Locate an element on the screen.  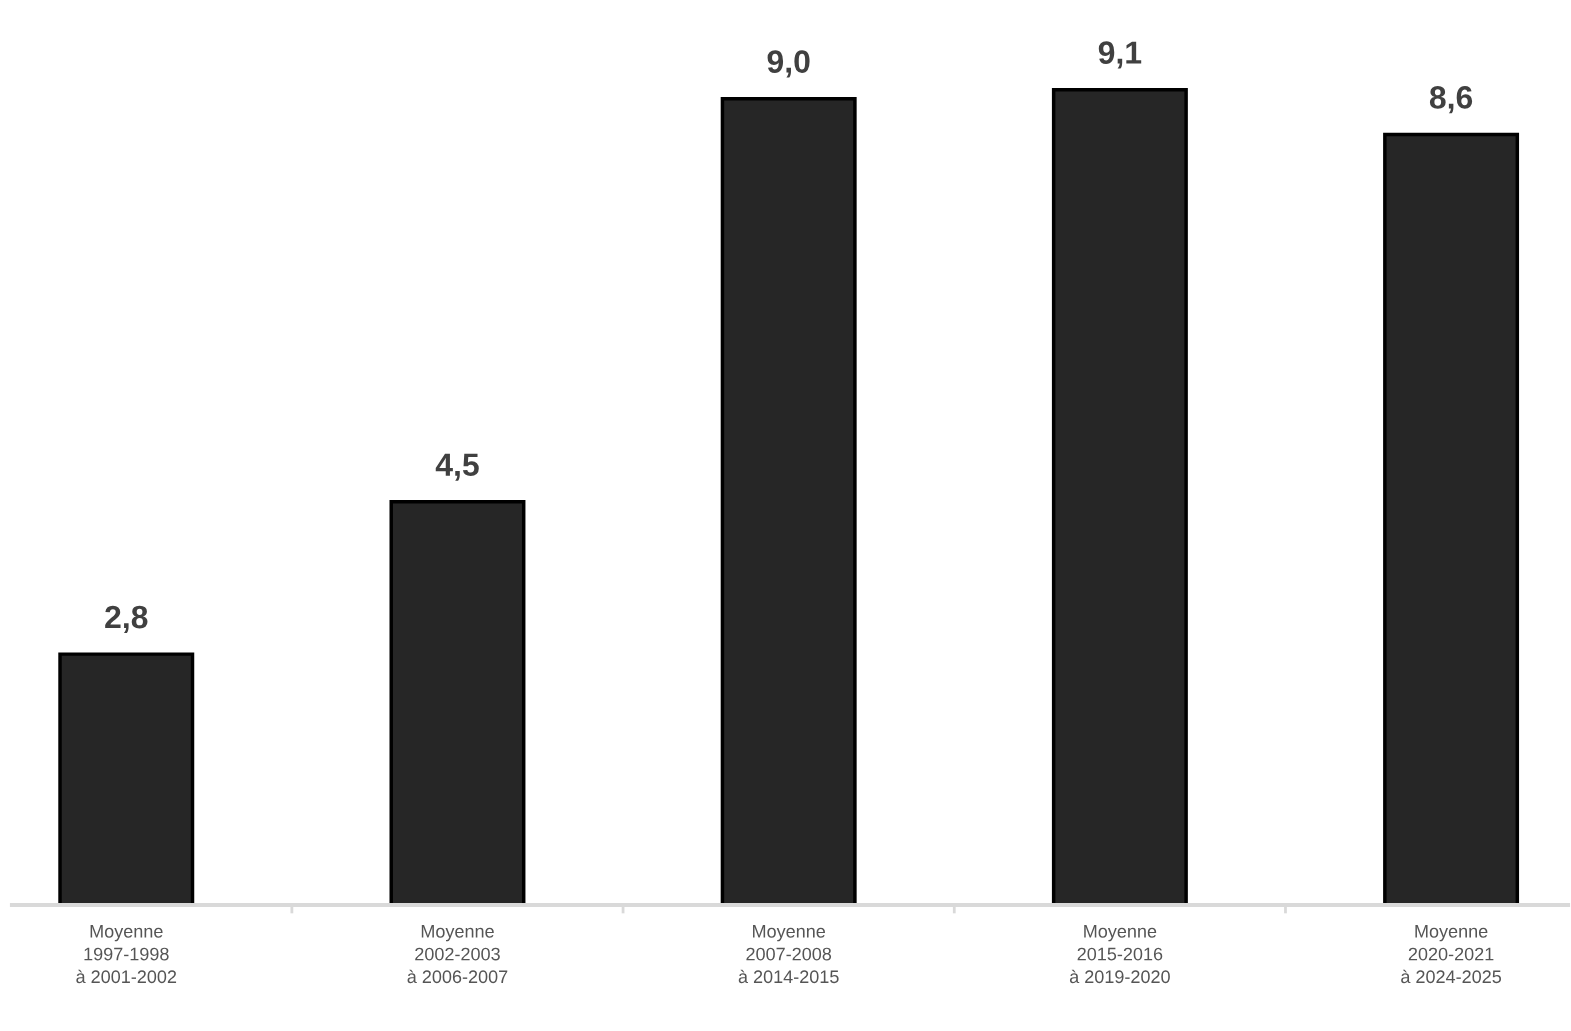
x-tick-label: Moyenne 2015-2016 à 2019-2020 is located at coordinates (1119, 954).